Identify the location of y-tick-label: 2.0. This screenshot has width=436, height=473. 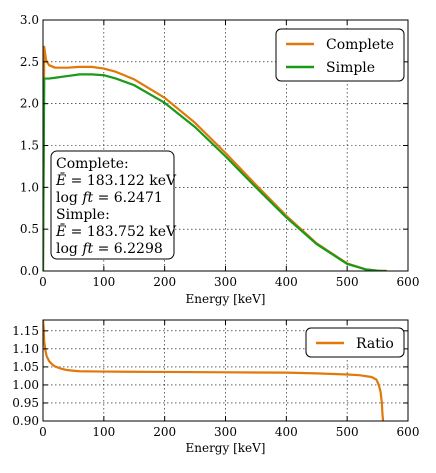
(29, 104).